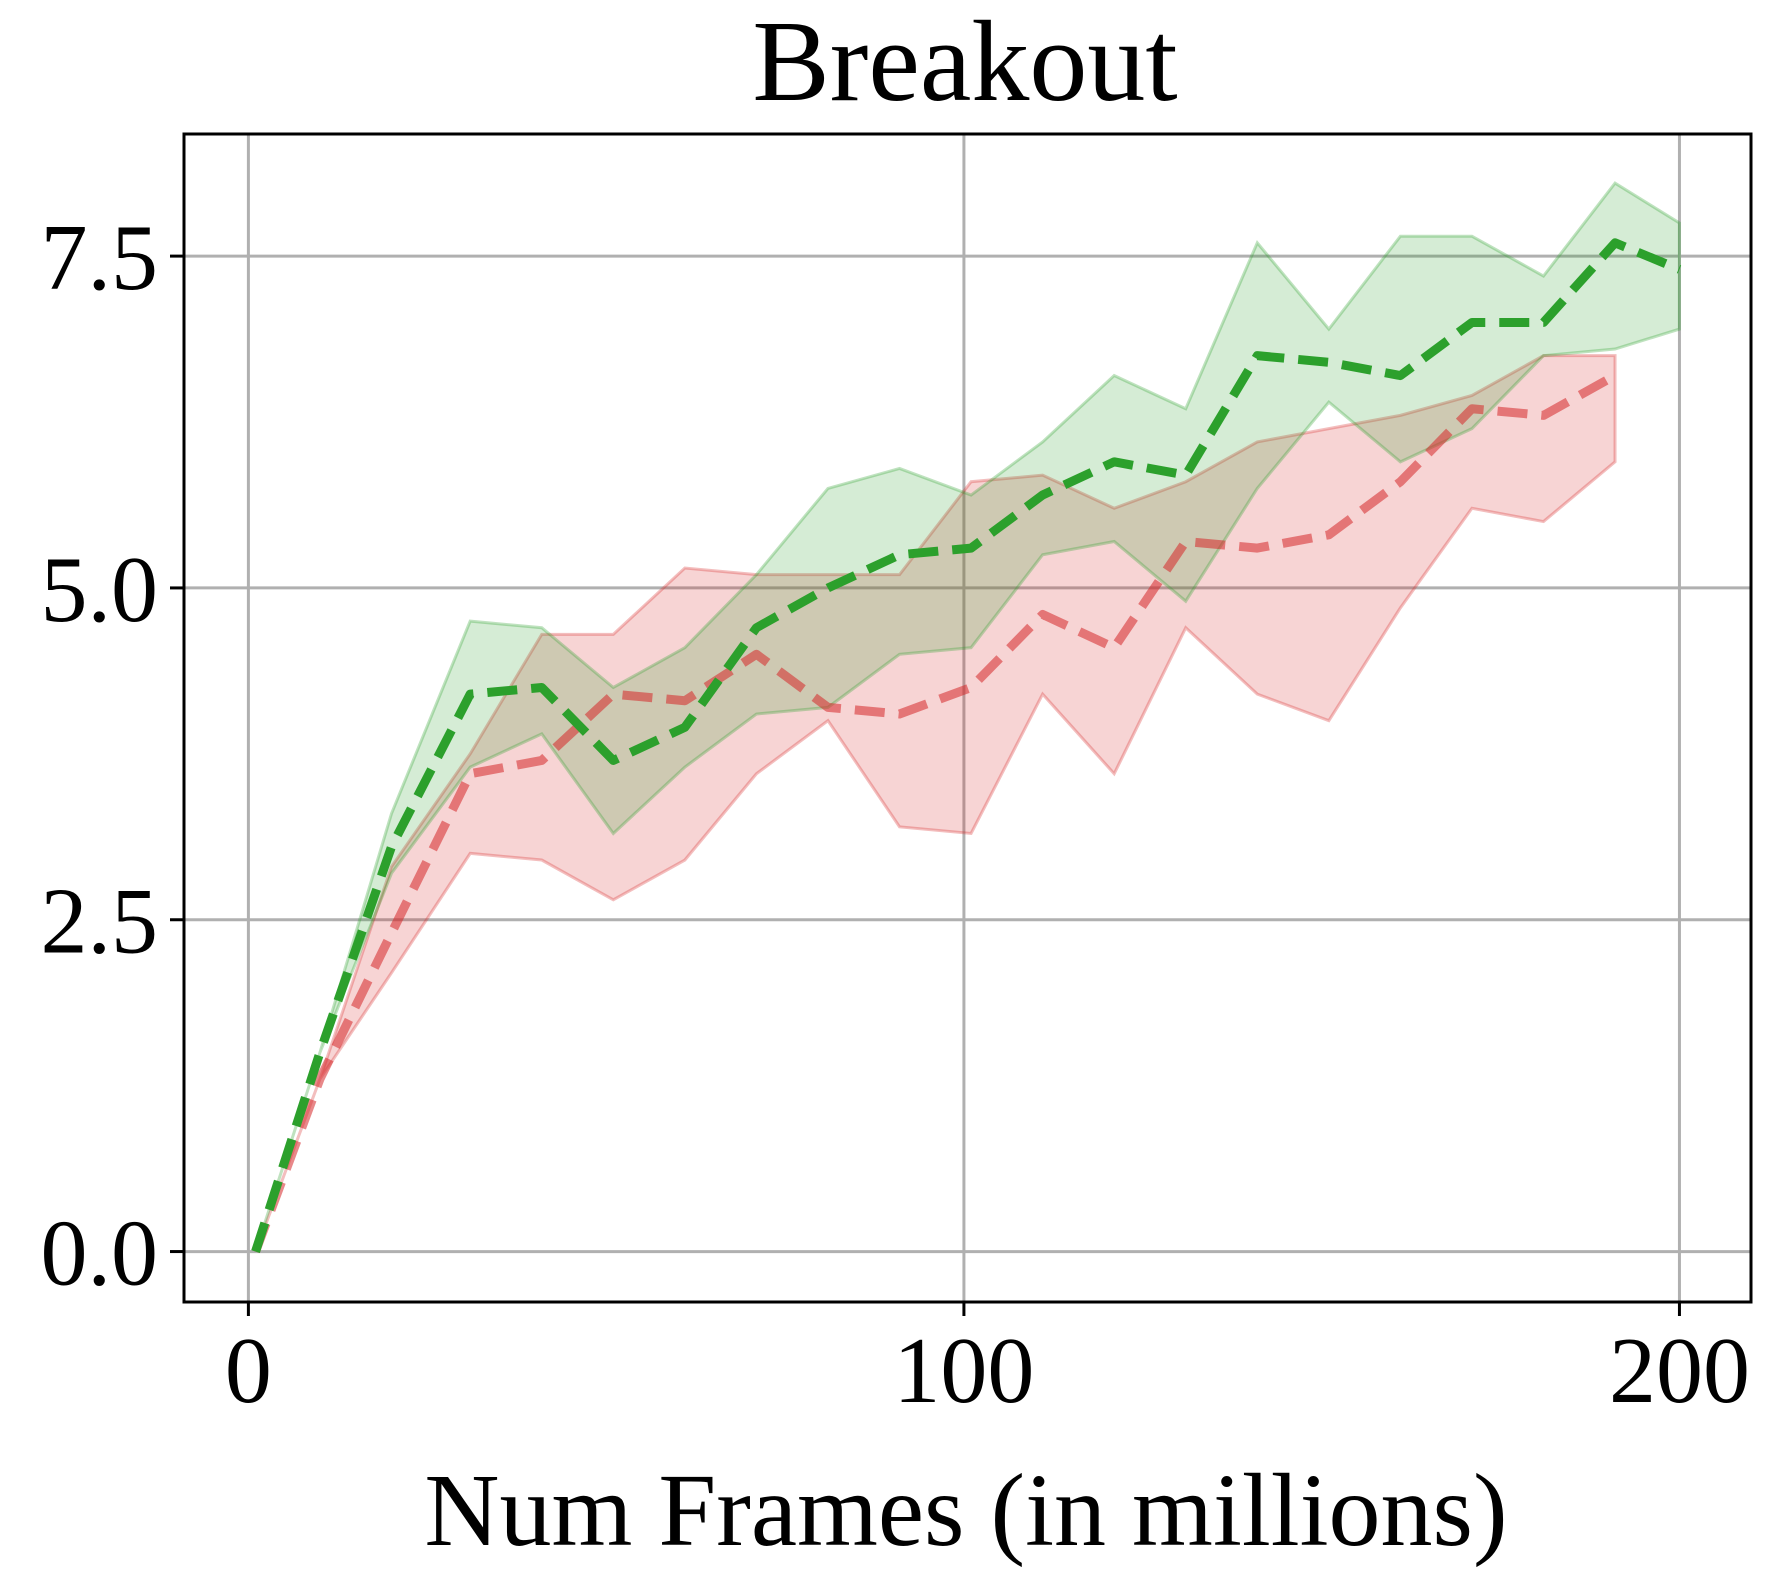 Image resolution: width=1772 pixels, height=1575 pixels. I want to click on x-tick-label: 0, so click(248, 1371).